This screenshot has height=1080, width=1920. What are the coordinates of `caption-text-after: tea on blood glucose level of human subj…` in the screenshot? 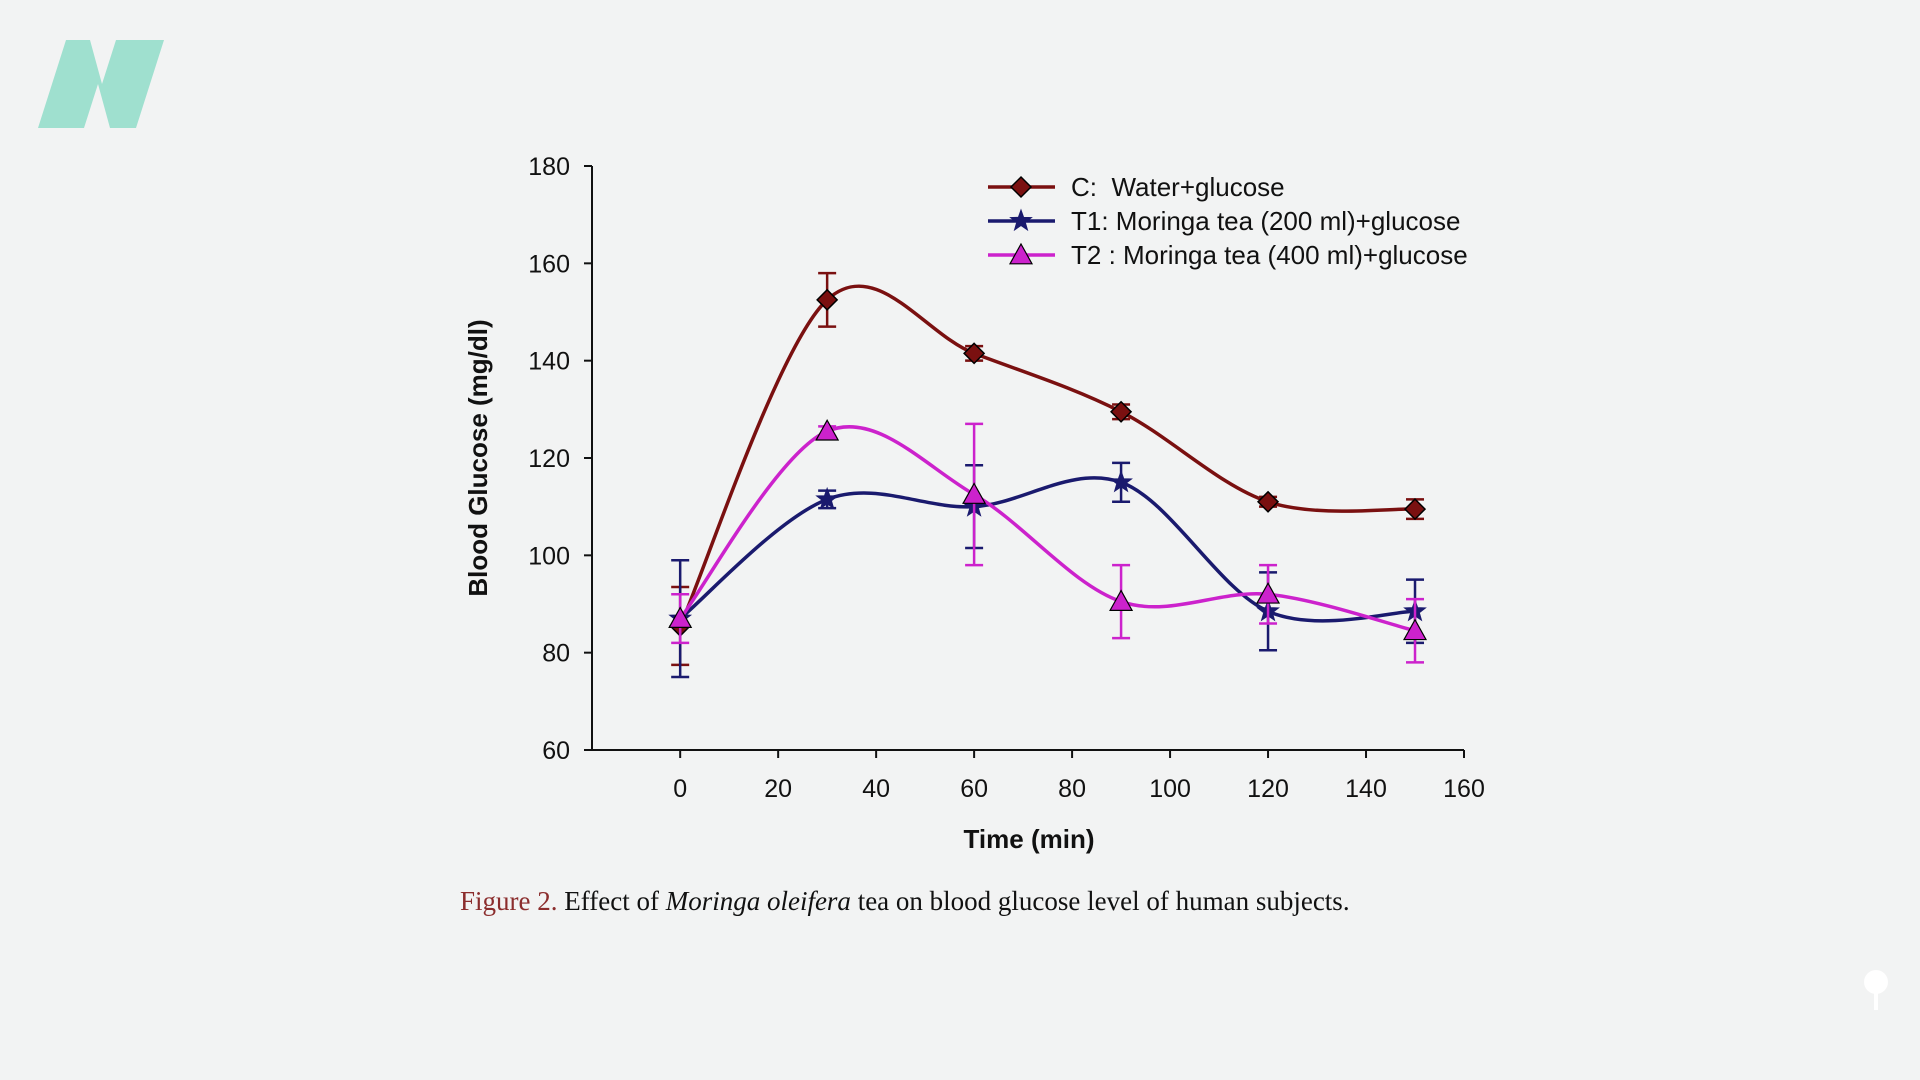 It's located at (1103, 901).